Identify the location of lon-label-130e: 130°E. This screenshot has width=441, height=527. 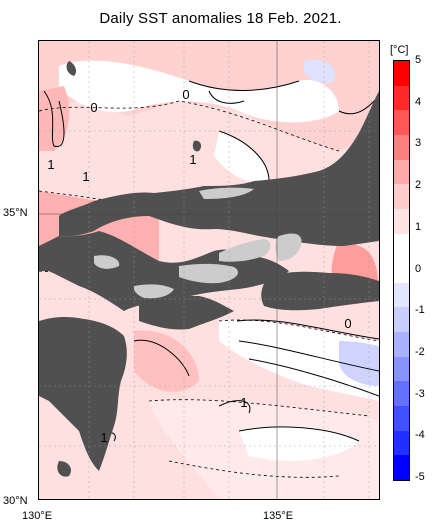
(37, 516).